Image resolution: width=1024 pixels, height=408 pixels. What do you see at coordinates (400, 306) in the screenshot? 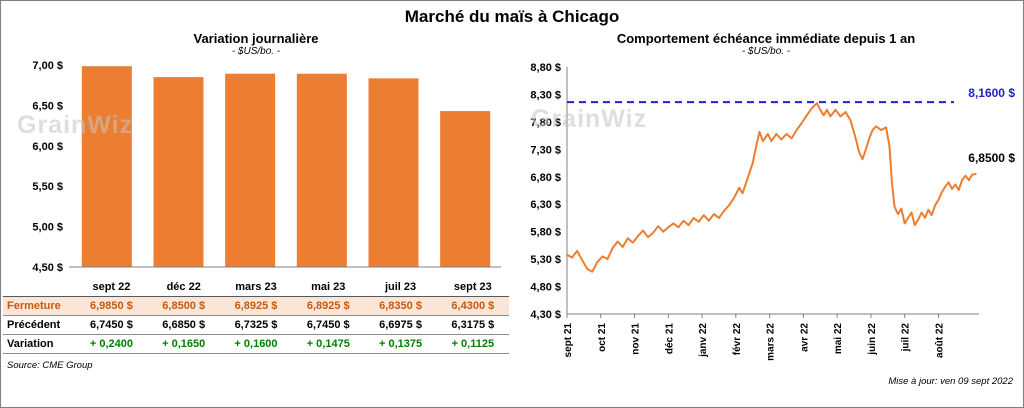
I see `table-cell: 6,8350 $` at bounding box center [400, 306].